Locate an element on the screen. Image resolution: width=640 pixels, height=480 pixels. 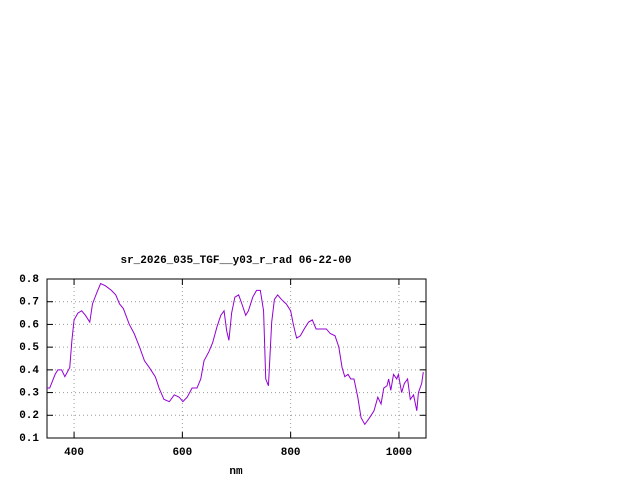
y-tick-label: 0.6 is located at coordinates (29, 325).